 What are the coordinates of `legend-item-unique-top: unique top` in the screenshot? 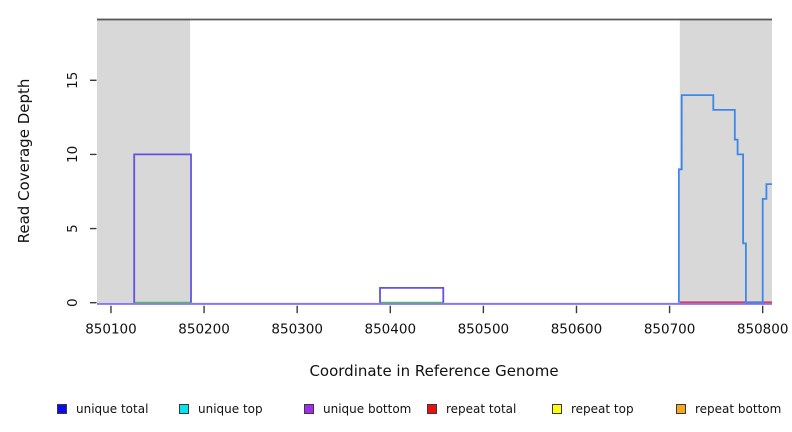 It's located at (221, 409).